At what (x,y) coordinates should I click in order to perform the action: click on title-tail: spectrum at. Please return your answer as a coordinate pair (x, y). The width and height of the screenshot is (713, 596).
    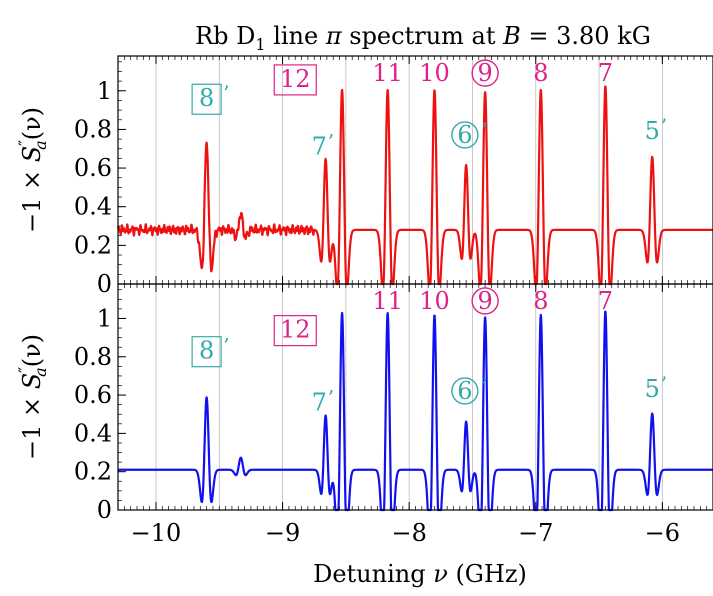
    Looking at the image, I should click on (423, 36).